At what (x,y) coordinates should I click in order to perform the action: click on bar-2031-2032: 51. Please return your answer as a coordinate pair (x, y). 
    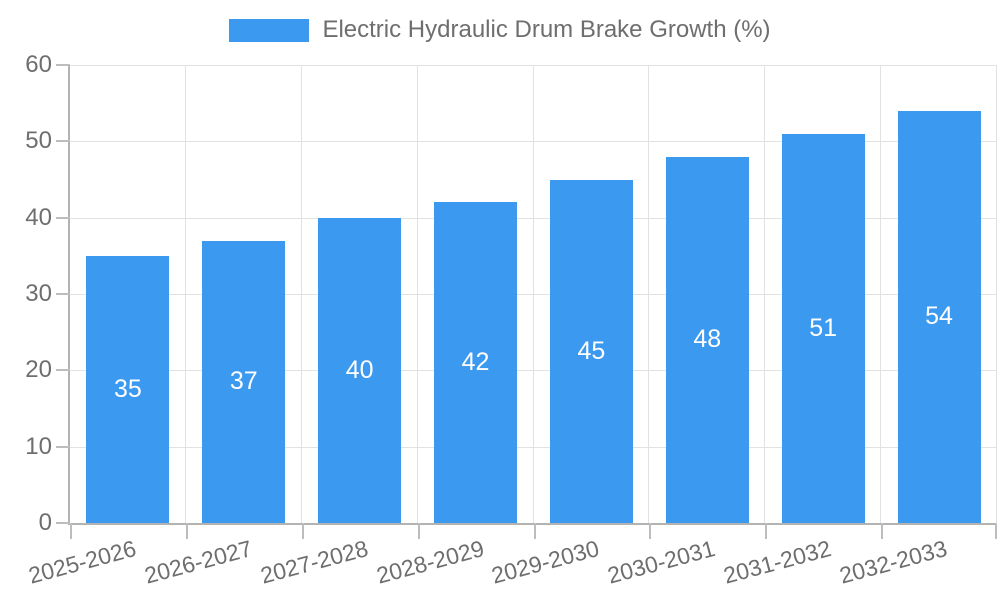
    Looking at the image, I should click on (823, 328).